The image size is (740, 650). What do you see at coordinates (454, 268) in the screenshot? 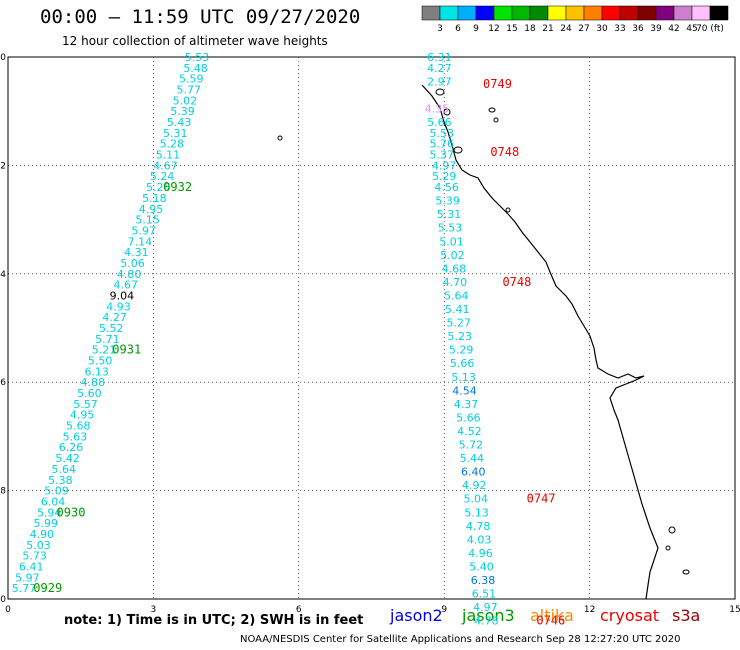
I see `swh-point-label: 4.68` at bounding box center [454, 268].